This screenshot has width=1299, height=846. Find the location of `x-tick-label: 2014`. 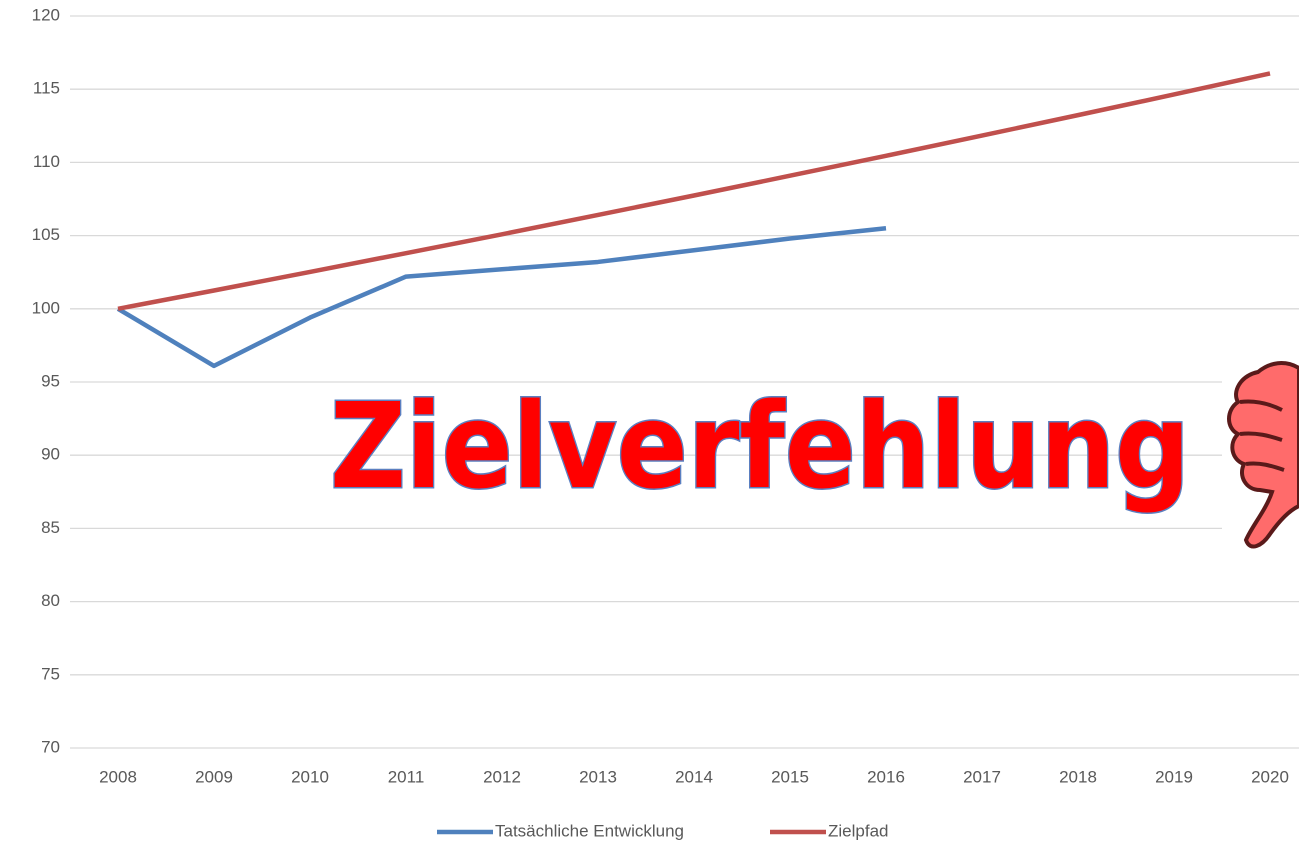

x-tick-label: 2014 is located at coordinates (694, 776).